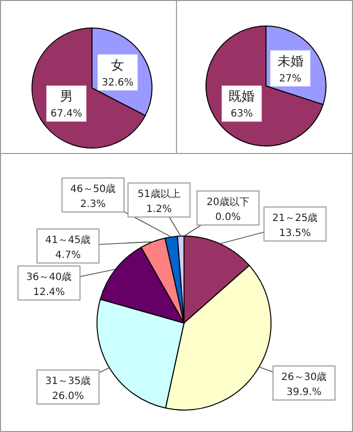 This screenshot has width=353, height=432. Describe the element at coordinates (68, 240) in the screenshot. I see `slice-label: 41～45歳` at that location.